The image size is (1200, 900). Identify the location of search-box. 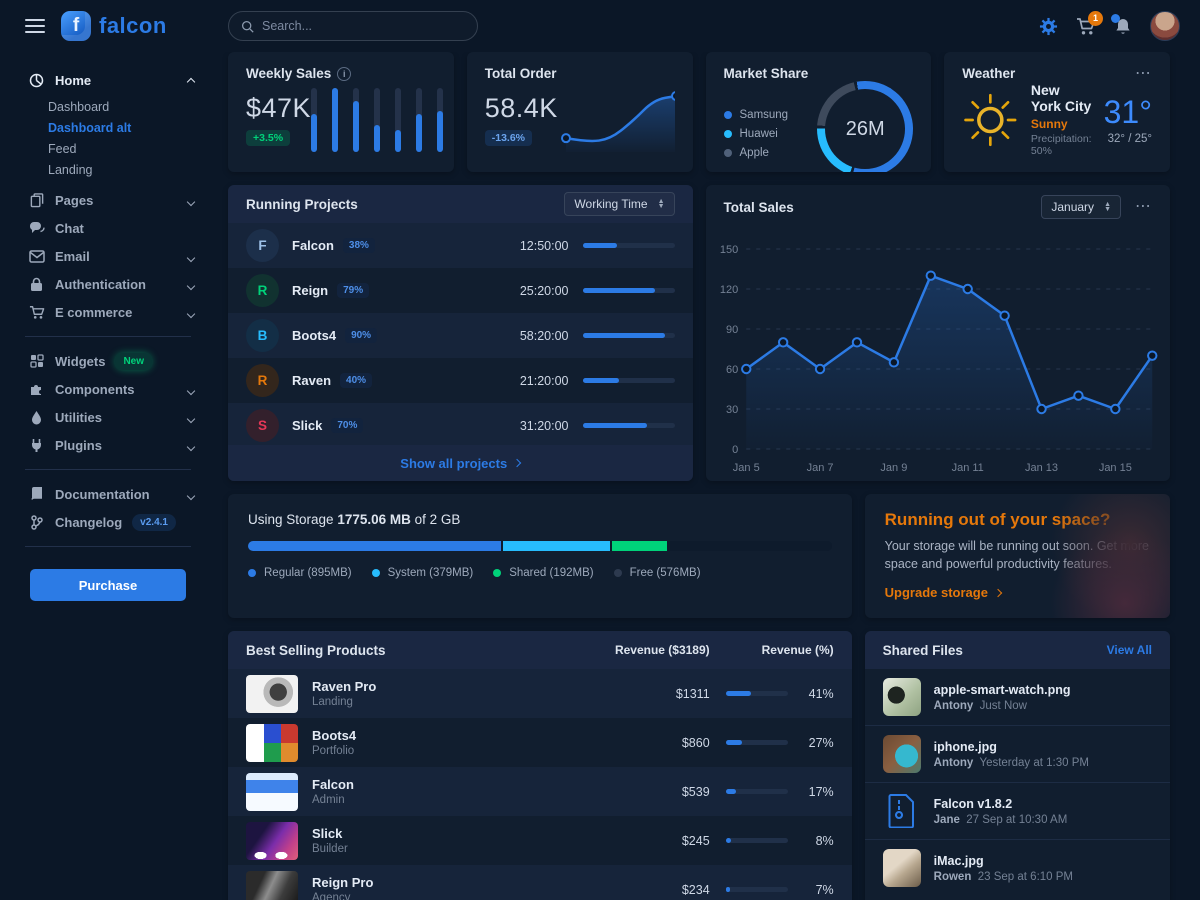
(353, 26).